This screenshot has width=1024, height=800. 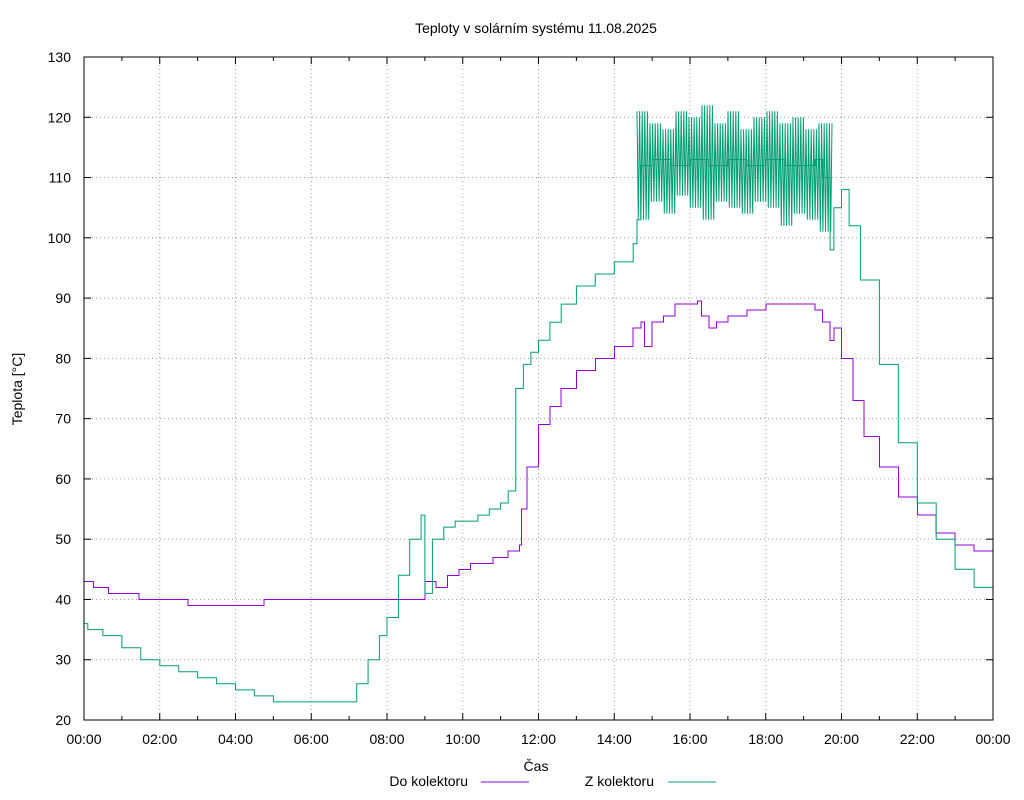 I want to click on x-tick-label: 08:00, so click(x=386, y=739).